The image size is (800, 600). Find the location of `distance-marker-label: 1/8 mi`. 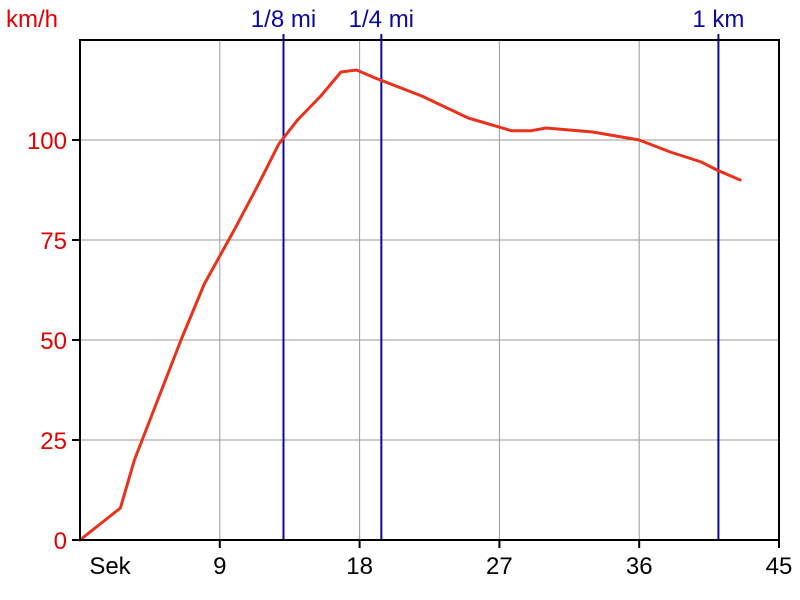

distance-marker-label: 1/8 mi is located at coordinates (283, 19).